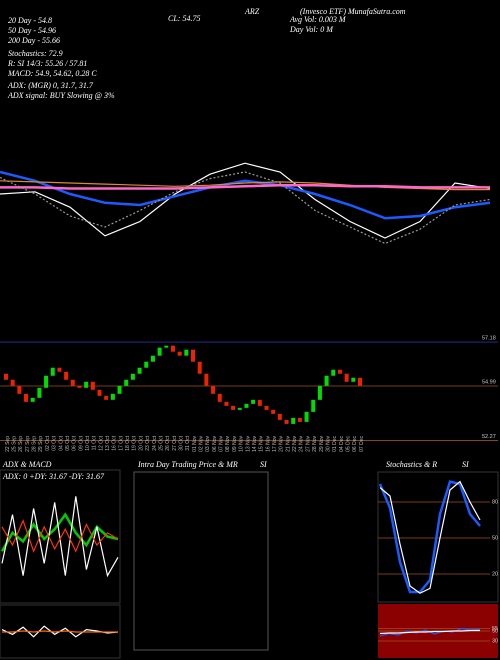 This screenshot has height=660, width=500. Describe the element at coordinates (302, 444) in the screenshot. I see `x-tick-label: 24 Nov` at that location.